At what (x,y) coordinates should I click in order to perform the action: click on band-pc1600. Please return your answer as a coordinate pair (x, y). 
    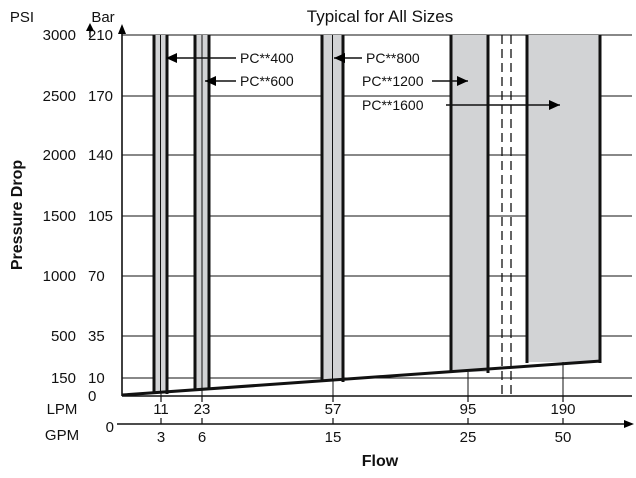
    Looking at the image, I should click on (563, 198).